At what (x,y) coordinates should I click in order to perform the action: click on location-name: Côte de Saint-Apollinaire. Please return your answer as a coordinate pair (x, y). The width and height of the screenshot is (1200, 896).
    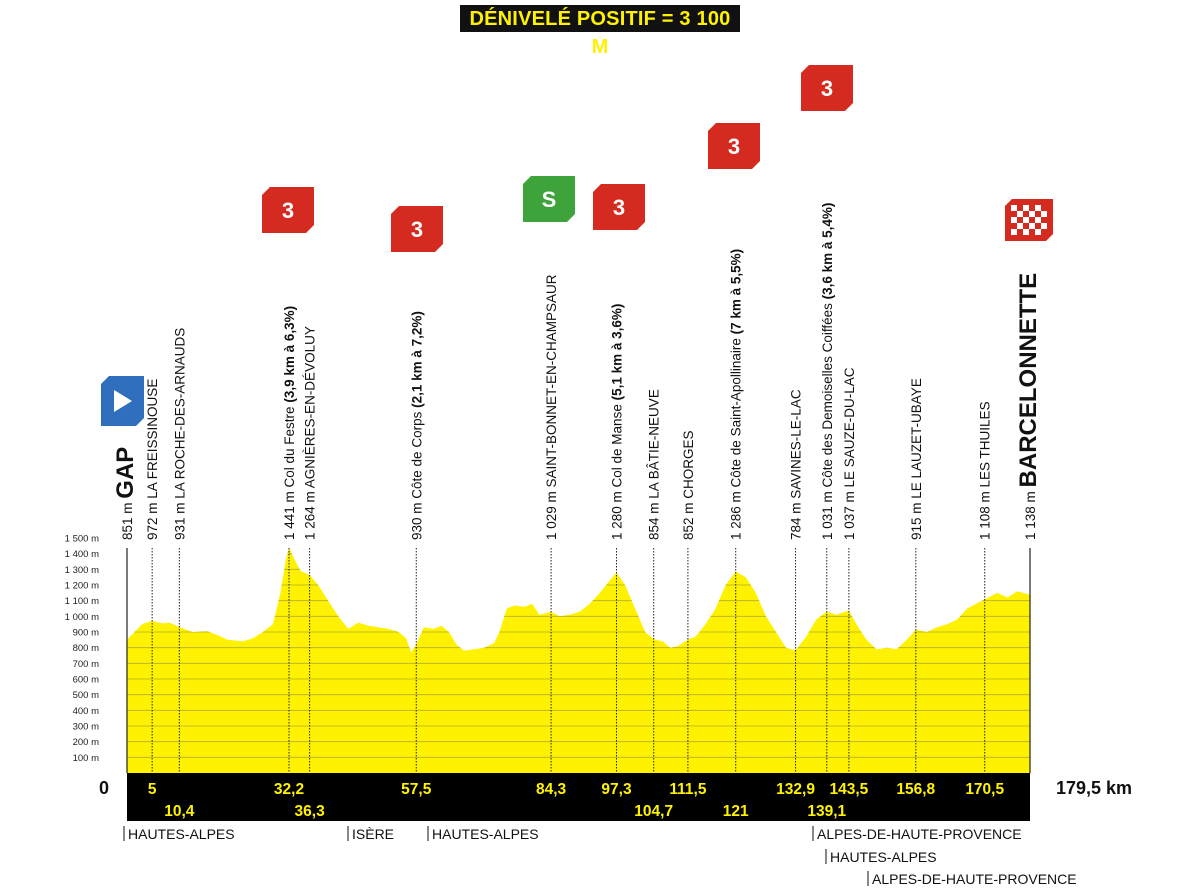
    Looking at the image, I should click on (736, 412).